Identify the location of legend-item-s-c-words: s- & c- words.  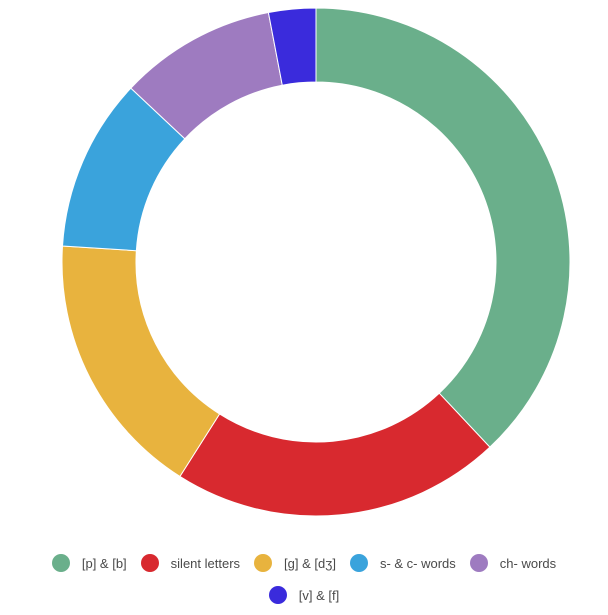
(402, 563).